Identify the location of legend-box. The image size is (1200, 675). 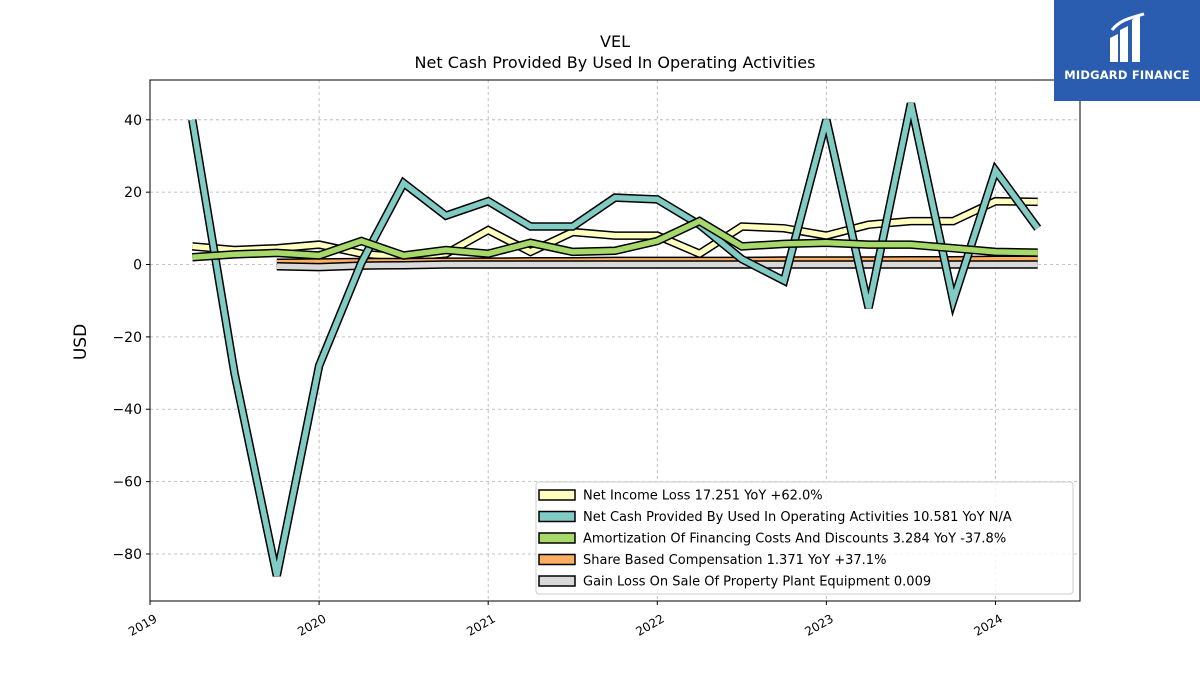
(804, 538).